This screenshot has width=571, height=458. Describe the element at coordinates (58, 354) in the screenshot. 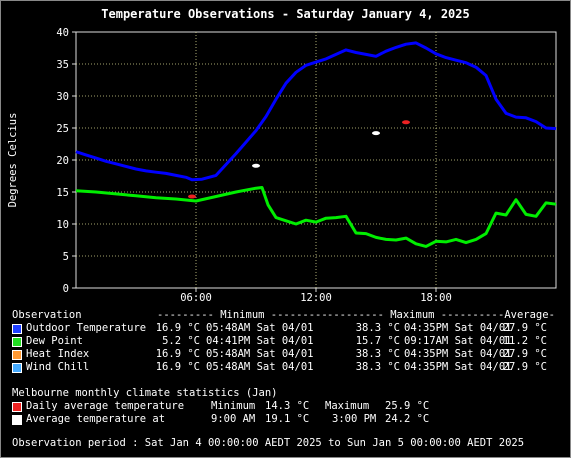

I see `obs-label: Heat Index` at that location.